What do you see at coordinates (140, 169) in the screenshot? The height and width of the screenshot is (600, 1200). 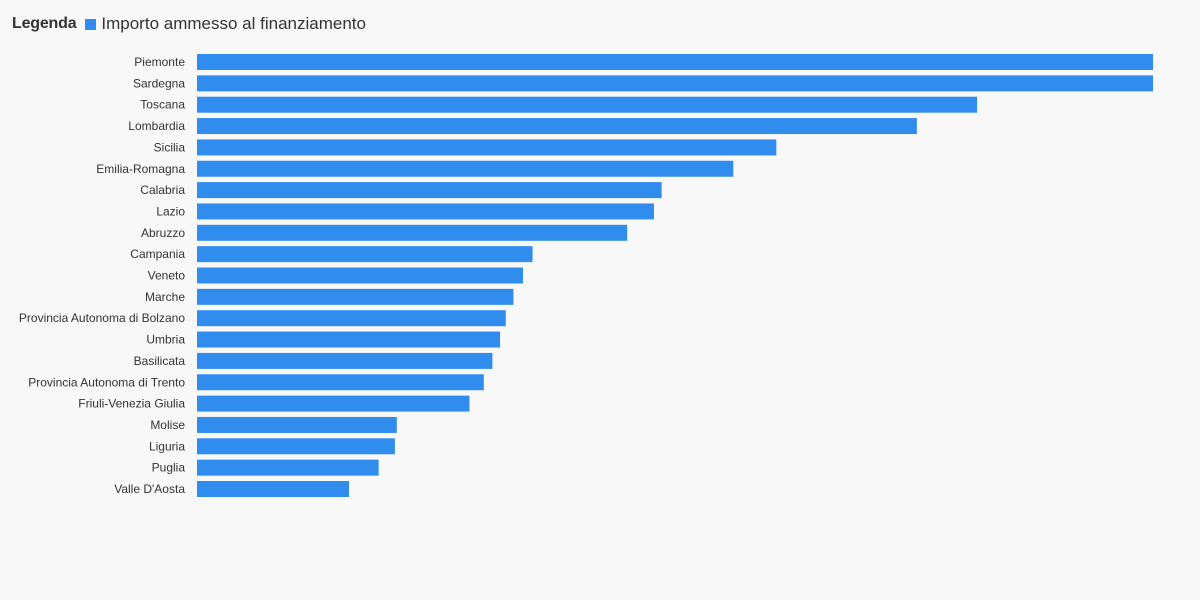 I see `category-label: Emilia-Romagna` at bounding box center [140, 169].